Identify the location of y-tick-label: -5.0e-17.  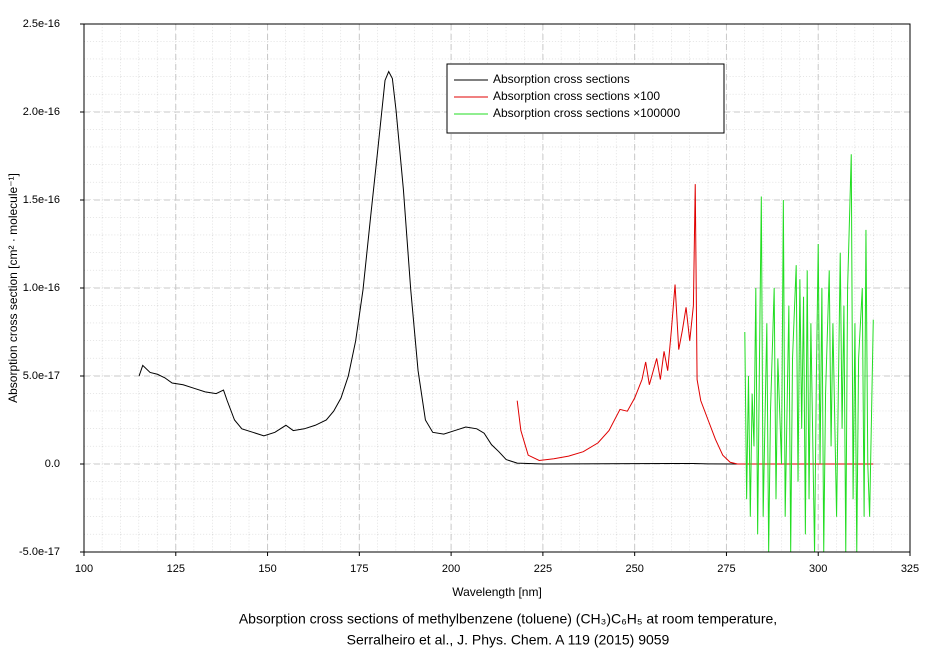
(39, 552).